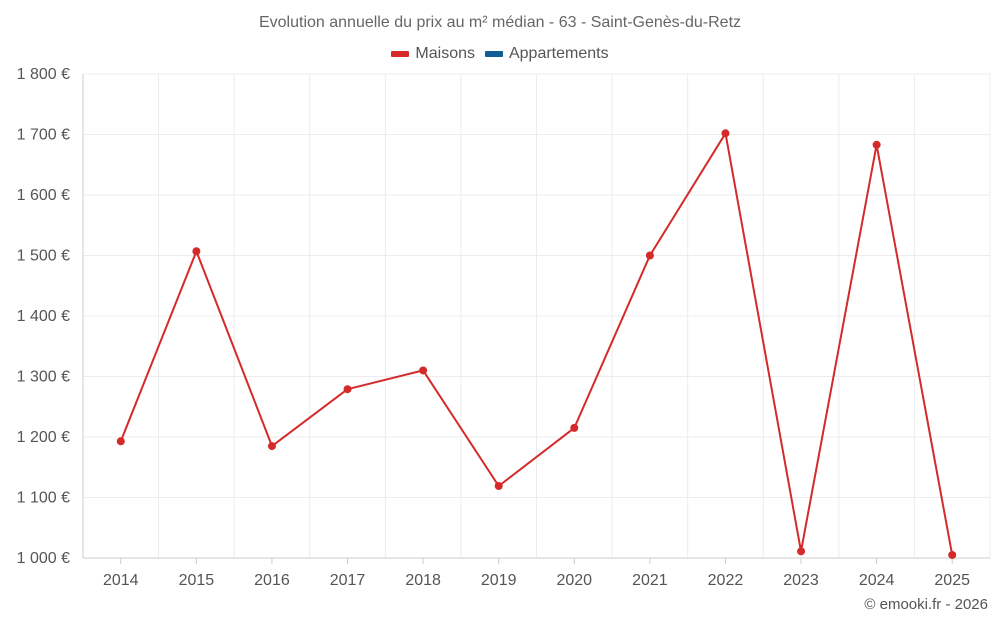  I want to click on legend-swatch-maisons, so click(400, 54).